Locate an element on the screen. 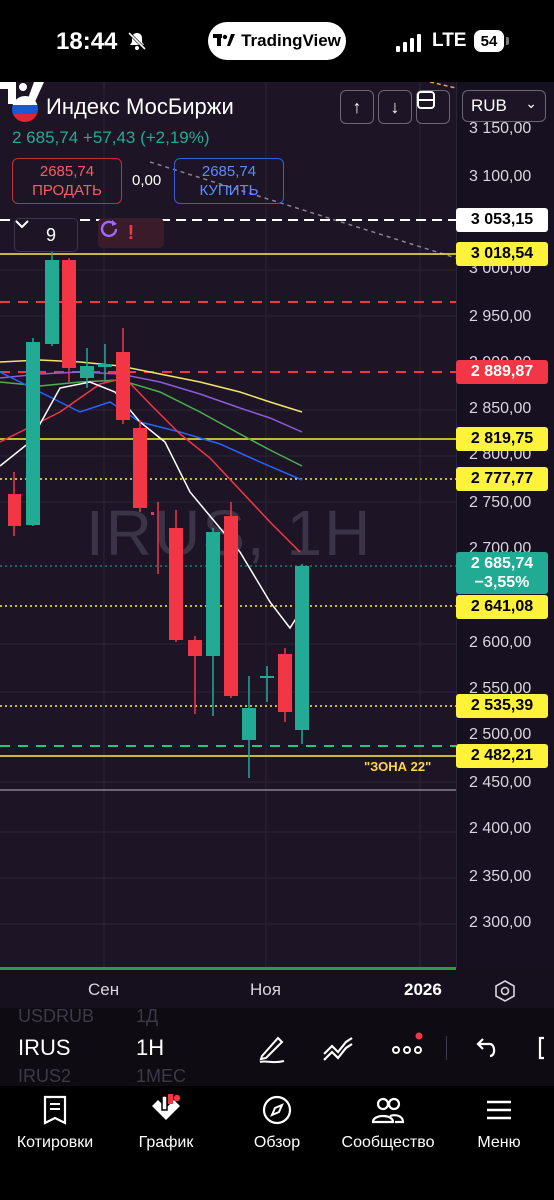 The height and width of the screenshot is (1200, 554). nav-item-community: Сообщество is located at coordinates (388, 1124).